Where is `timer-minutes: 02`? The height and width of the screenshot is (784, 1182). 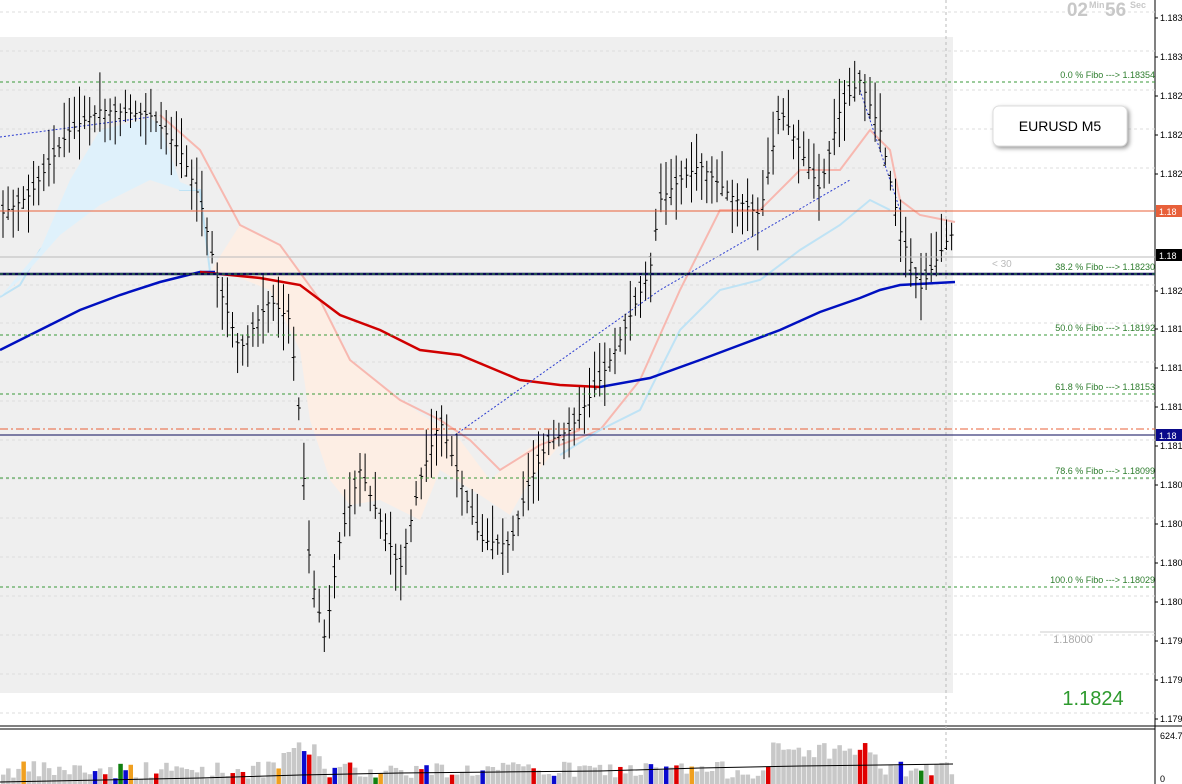 timer-minutes: 02 is located at coordinates (1077, 10).